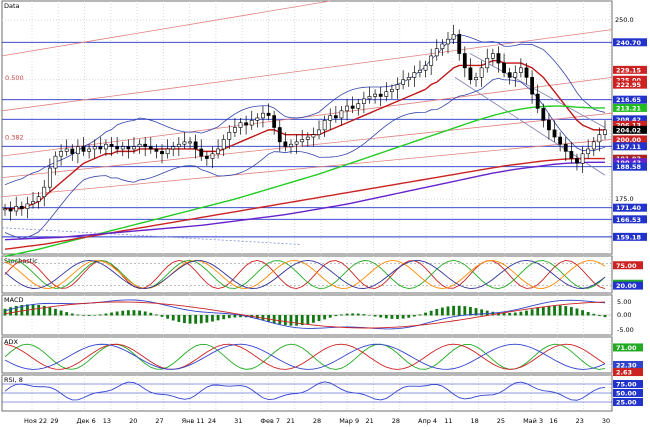 The height and width of the screenshot is (427, 650). What do you see at coordinates (626, 286) in the screenshot?
I see `stoch-tag-2: 20.00` at bounding box center [626, 286].